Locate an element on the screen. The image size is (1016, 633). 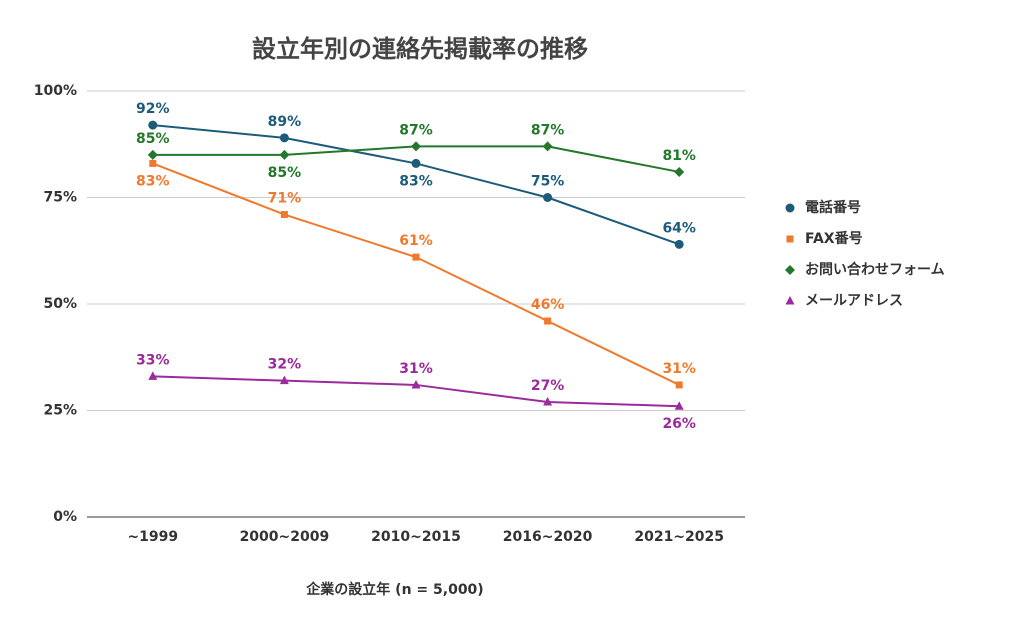
data-label: 71% is located at coordinates (285, 199).